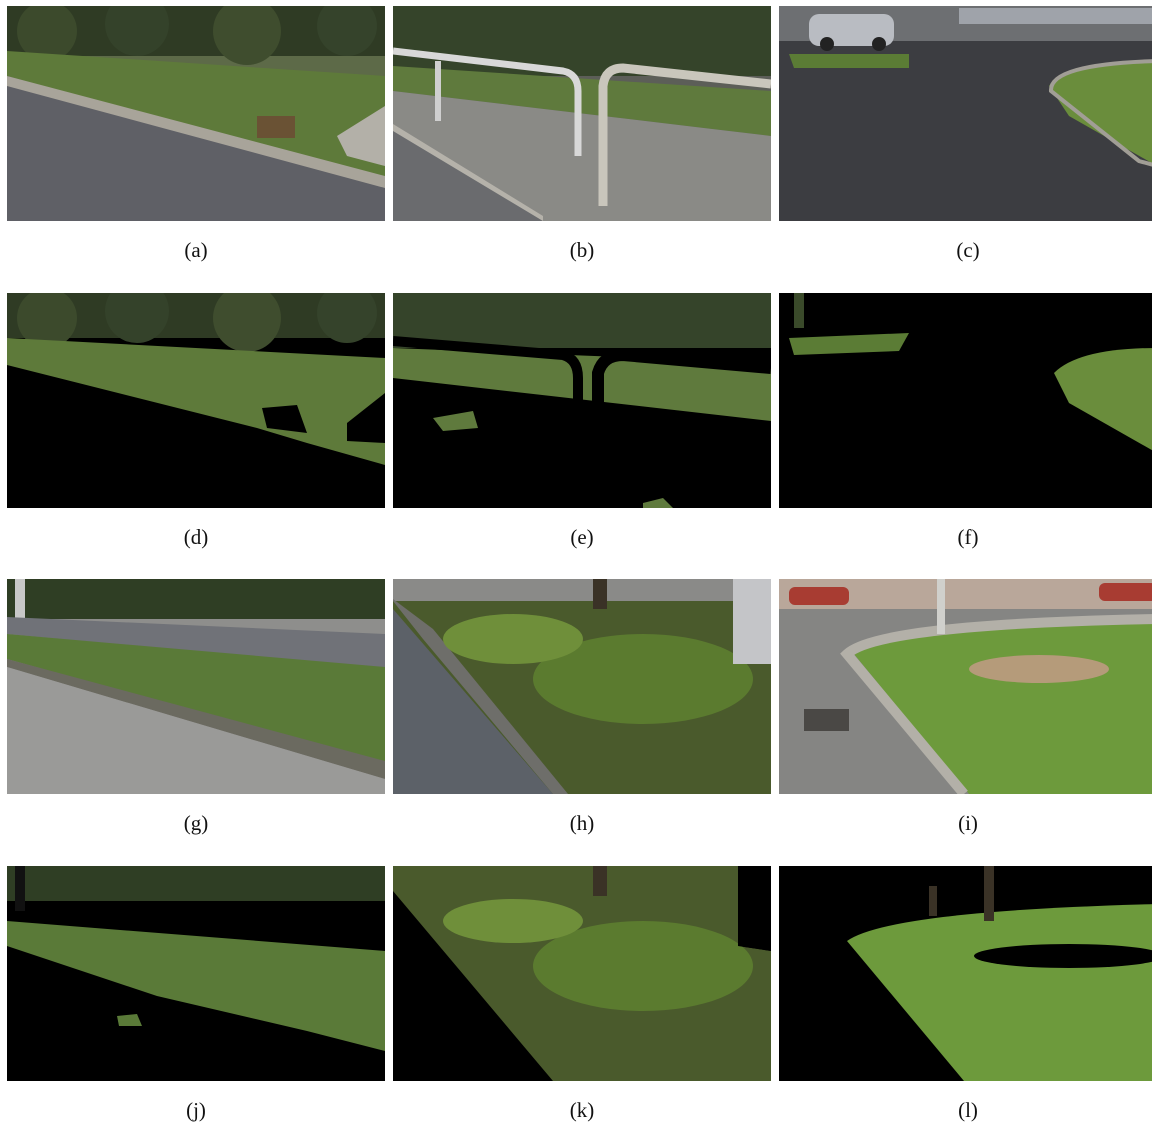  What do you see at coordinates (196, 973) in the screenshot?
I see `mask-j-grass-segment` at bounding box center [196, 973].